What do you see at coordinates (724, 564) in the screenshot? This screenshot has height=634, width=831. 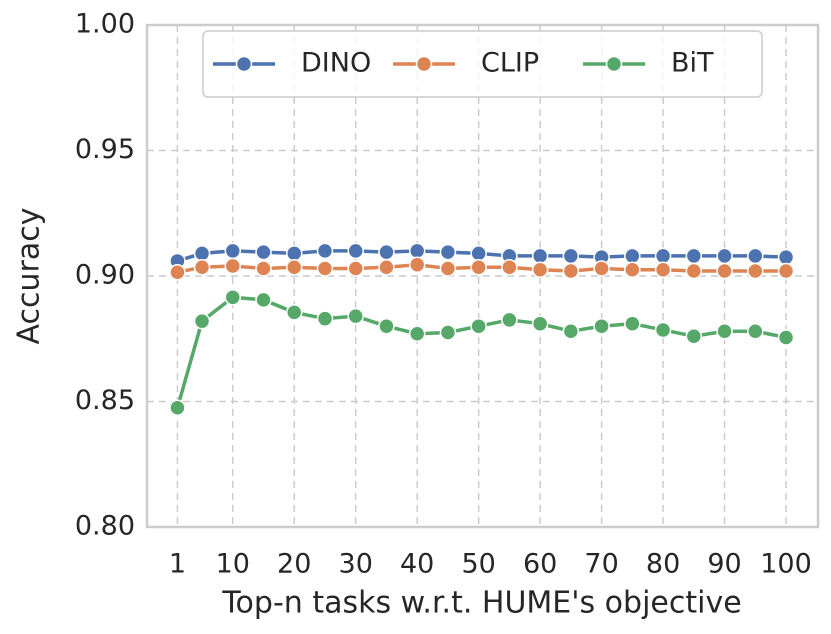 I see `x-tick-label: 90` at bounding box center [724, 564].